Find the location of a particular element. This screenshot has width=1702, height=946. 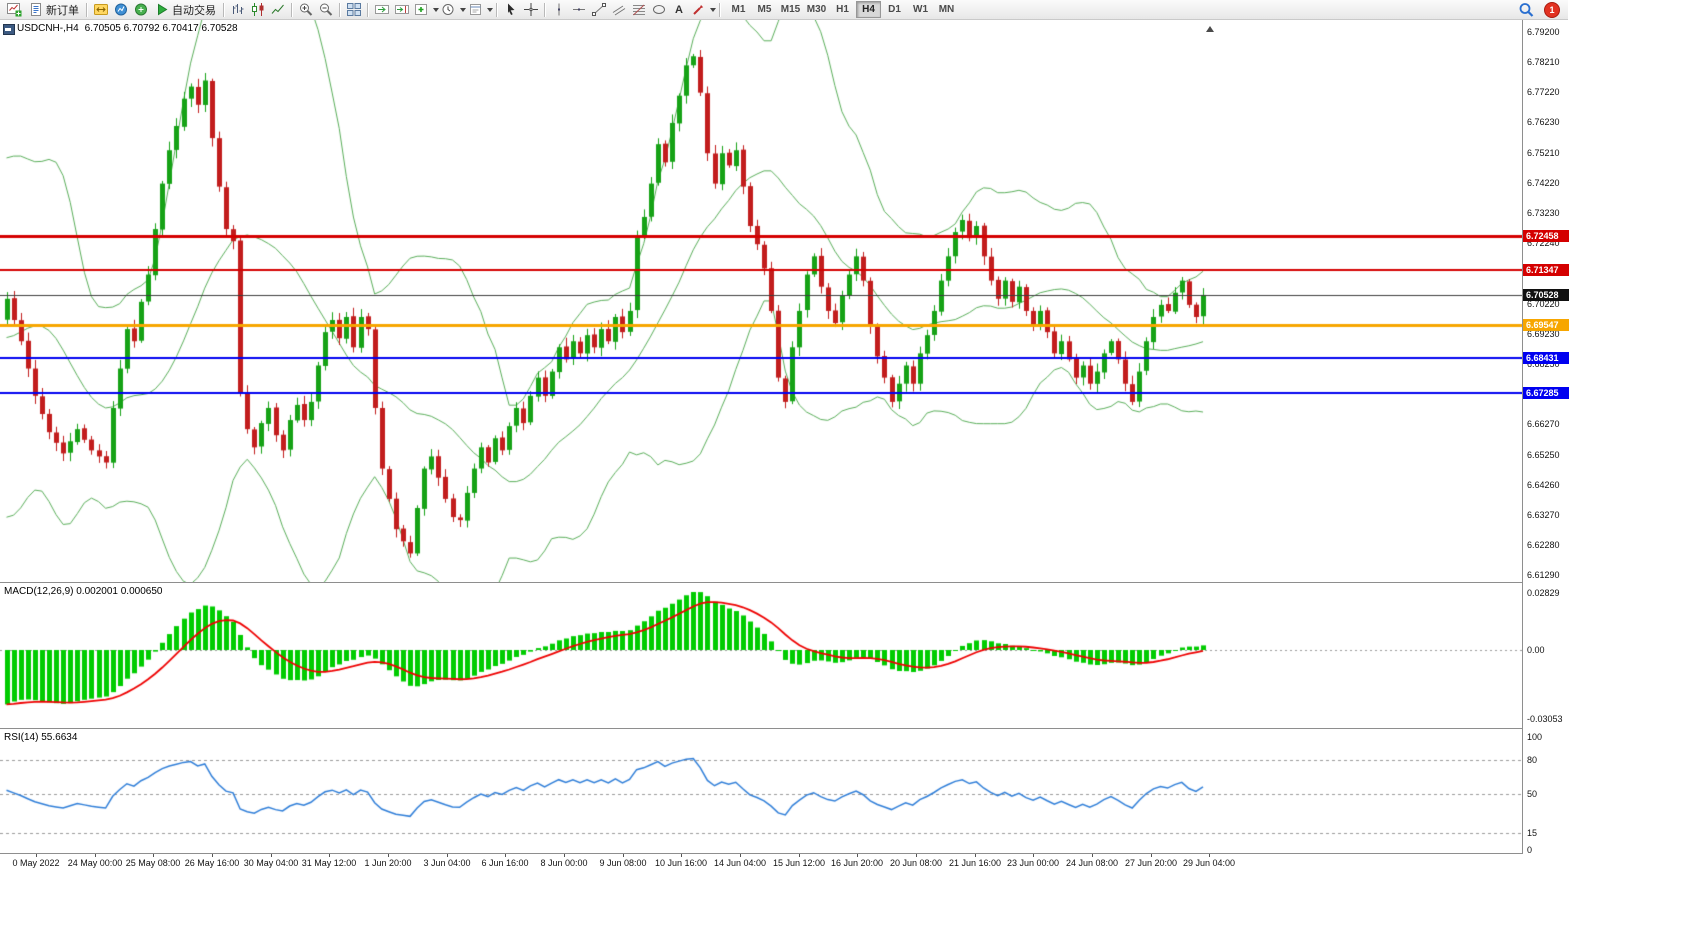

time-axis-label: 0 May 2022 is located at coordinates (36, 863).